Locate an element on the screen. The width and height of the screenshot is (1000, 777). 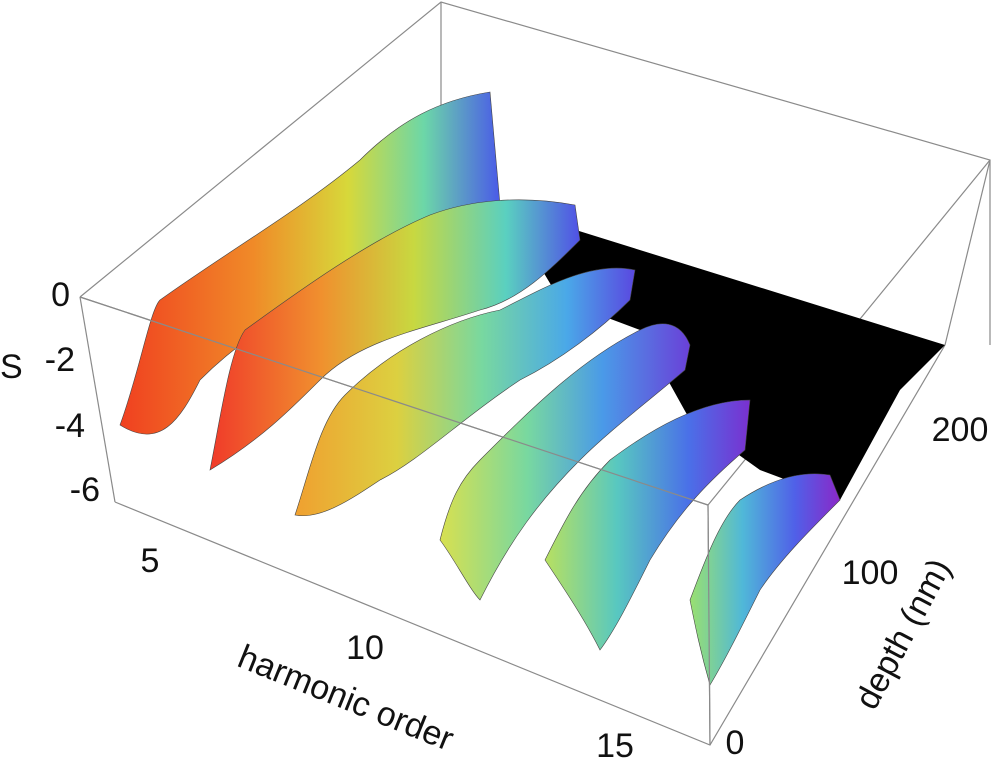
z-axis-title-main: S is located at coordinates (11, 367).